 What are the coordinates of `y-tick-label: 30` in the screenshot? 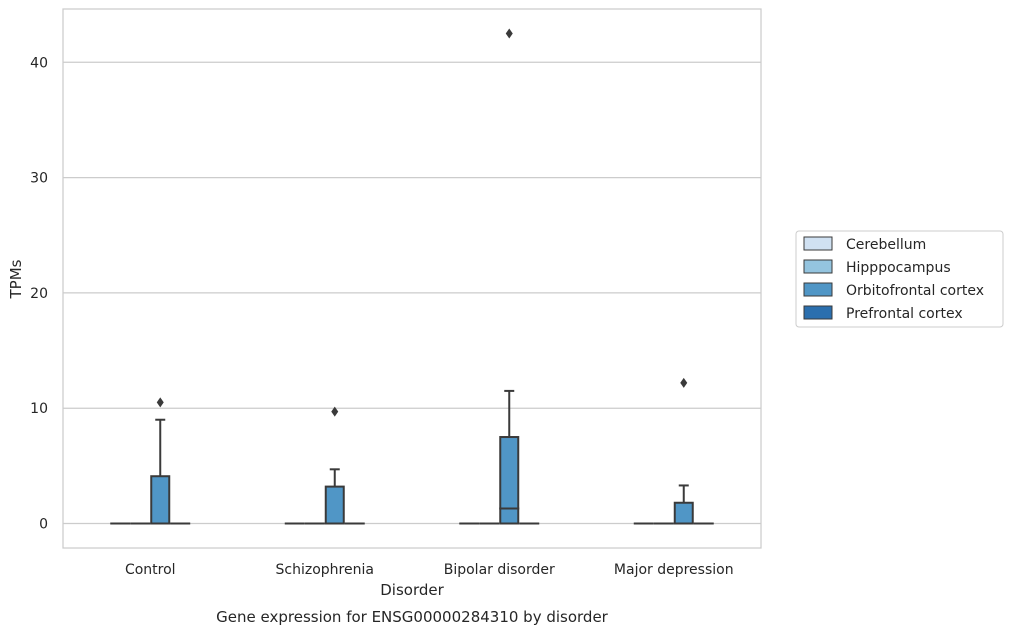 It's located at (39, 179).